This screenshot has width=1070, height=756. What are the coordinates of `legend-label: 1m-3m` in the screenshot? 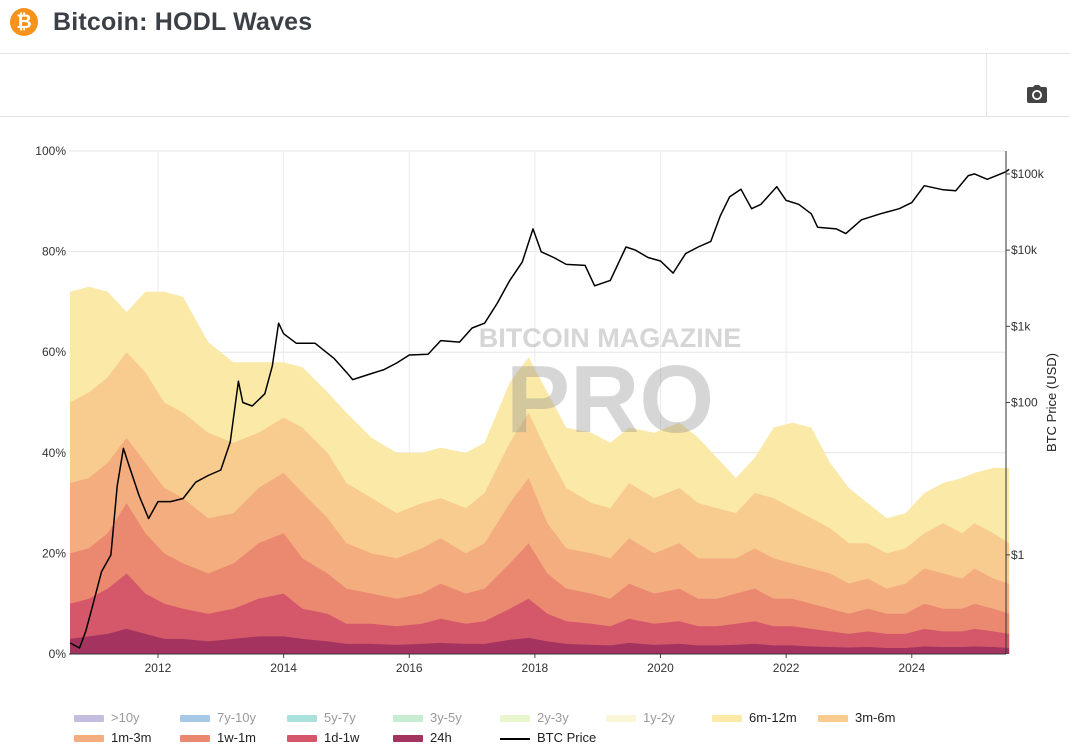 It's located at (131, 737).